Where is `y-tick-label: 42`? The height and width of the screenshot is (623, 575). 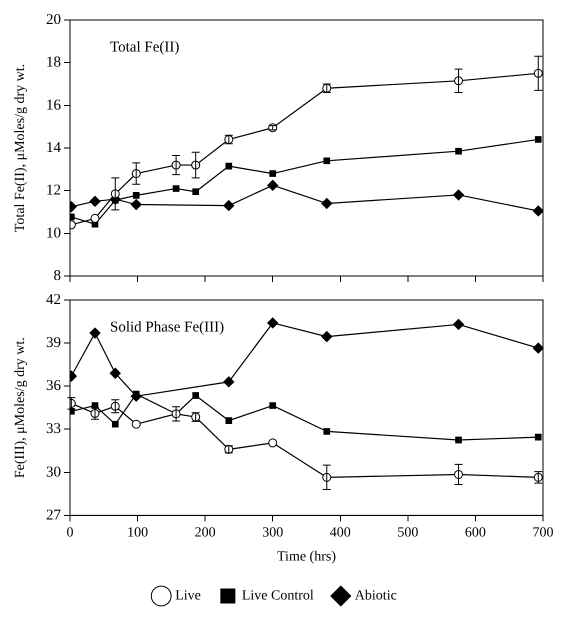 y-tick-label: 42 is located at coordinates (53, 300).